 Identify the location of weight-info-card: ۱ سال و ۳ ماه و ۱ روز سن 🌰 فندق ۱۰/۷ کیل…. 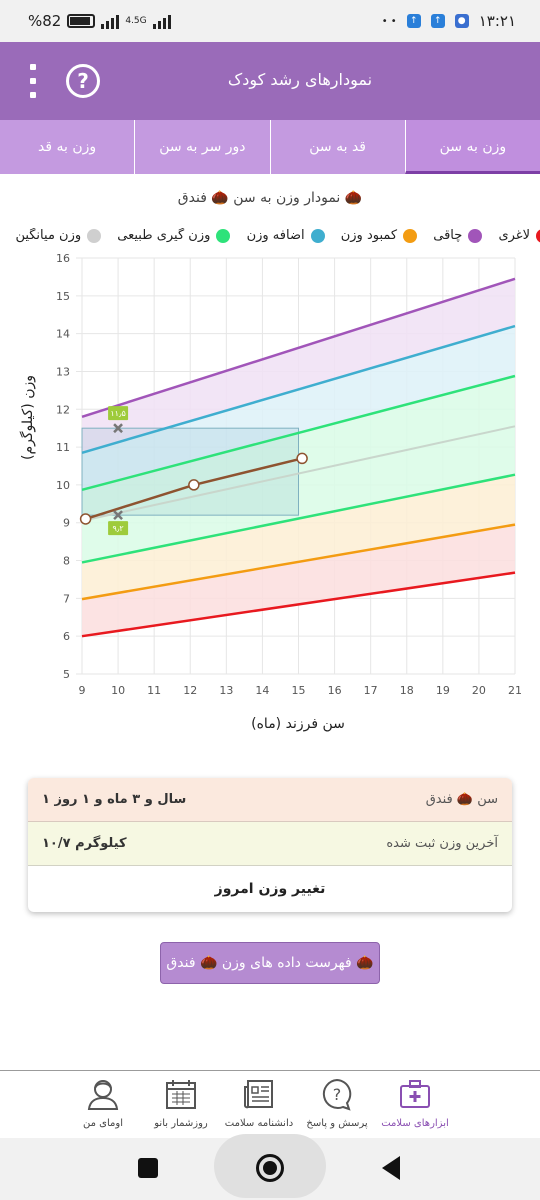
(270, 845).